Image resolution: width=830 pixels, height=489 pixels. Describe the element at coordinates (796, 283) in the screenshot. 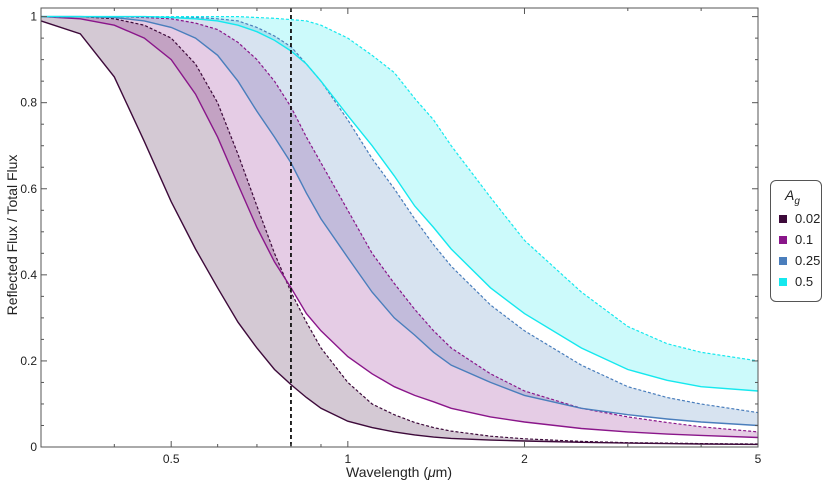

I see `legend-item-0.5: 0.5` at that location.